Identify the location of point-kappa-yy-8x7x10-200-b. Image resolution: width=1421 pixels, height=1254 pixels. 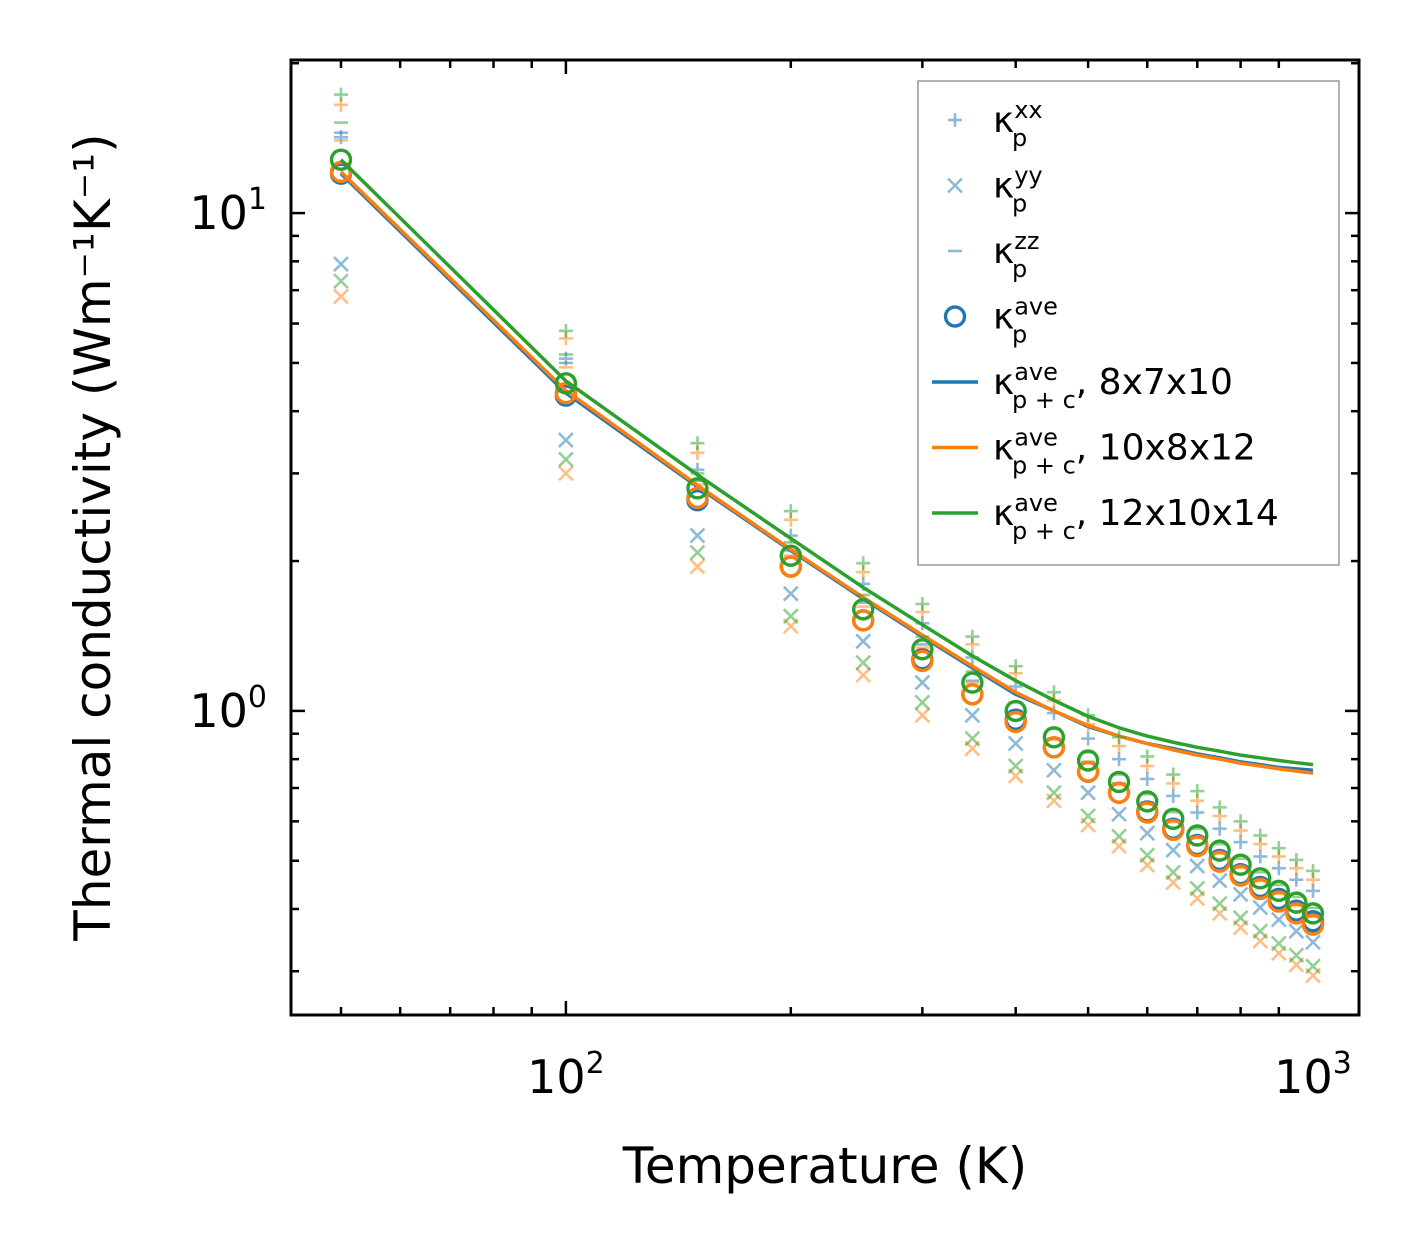
(790, 593).